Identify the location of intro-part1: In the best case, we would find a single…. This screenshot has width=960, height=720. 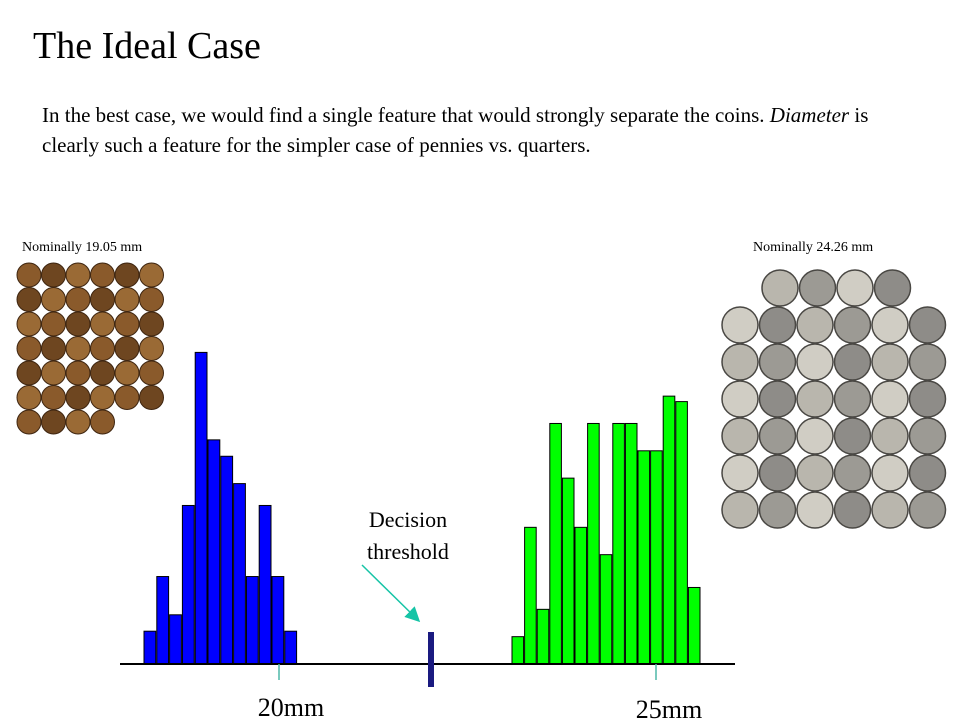
(406, 115).